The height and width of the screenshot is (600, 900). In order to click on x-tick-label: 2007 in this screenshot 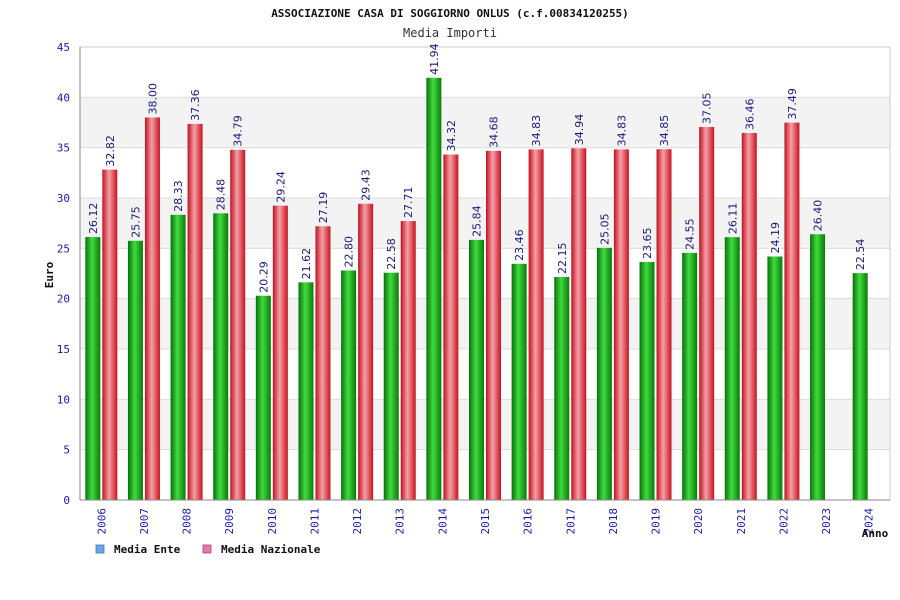, I will do `click(144, 521)`.